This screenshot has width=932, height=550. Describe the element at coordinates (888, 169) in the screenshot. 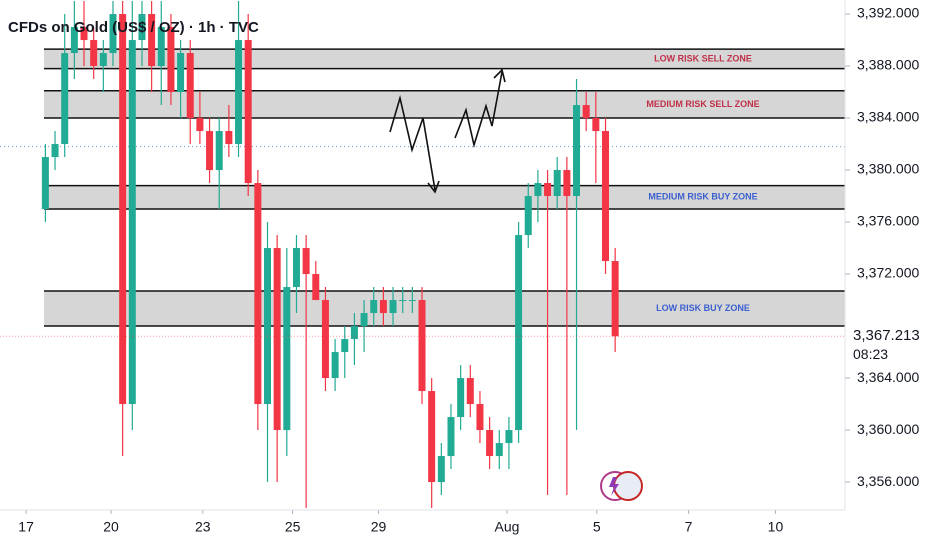

I see `y-tick-label: 3,380.000` at that location.